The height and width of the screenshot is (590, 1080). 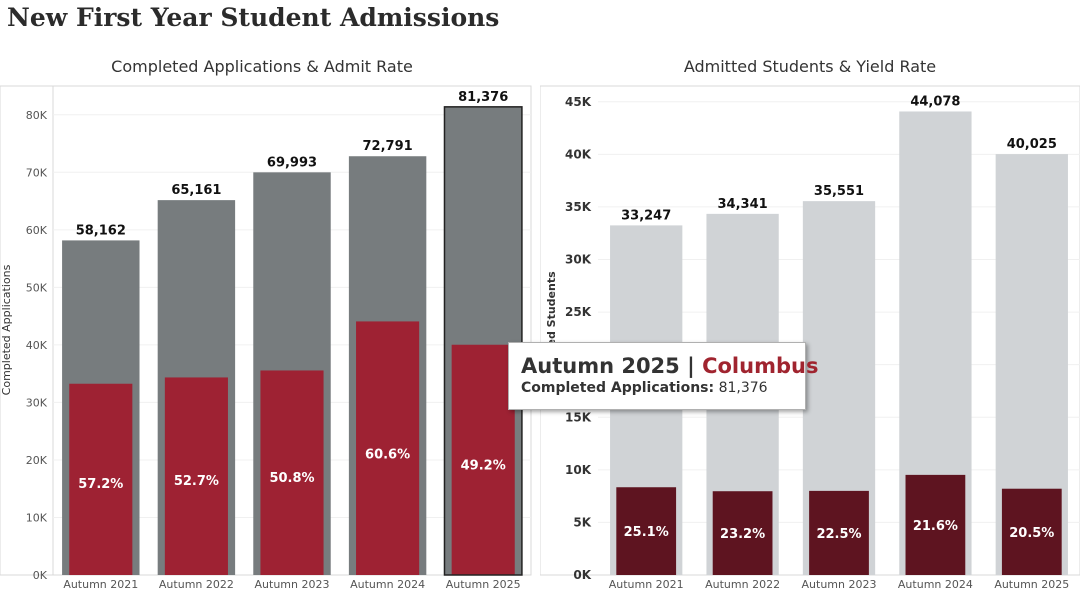 I want to click on left-x-tick-label: Autumn 2023, so click(x=292, y=584).